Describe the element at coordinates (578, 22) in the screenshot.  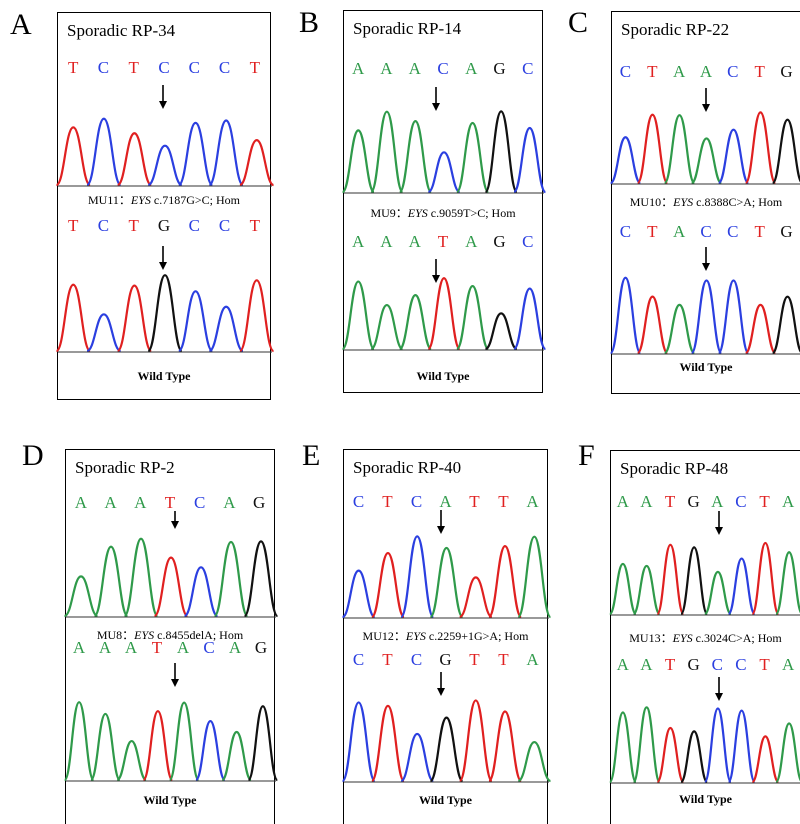
I see `panel-letter-c: C` at that location.